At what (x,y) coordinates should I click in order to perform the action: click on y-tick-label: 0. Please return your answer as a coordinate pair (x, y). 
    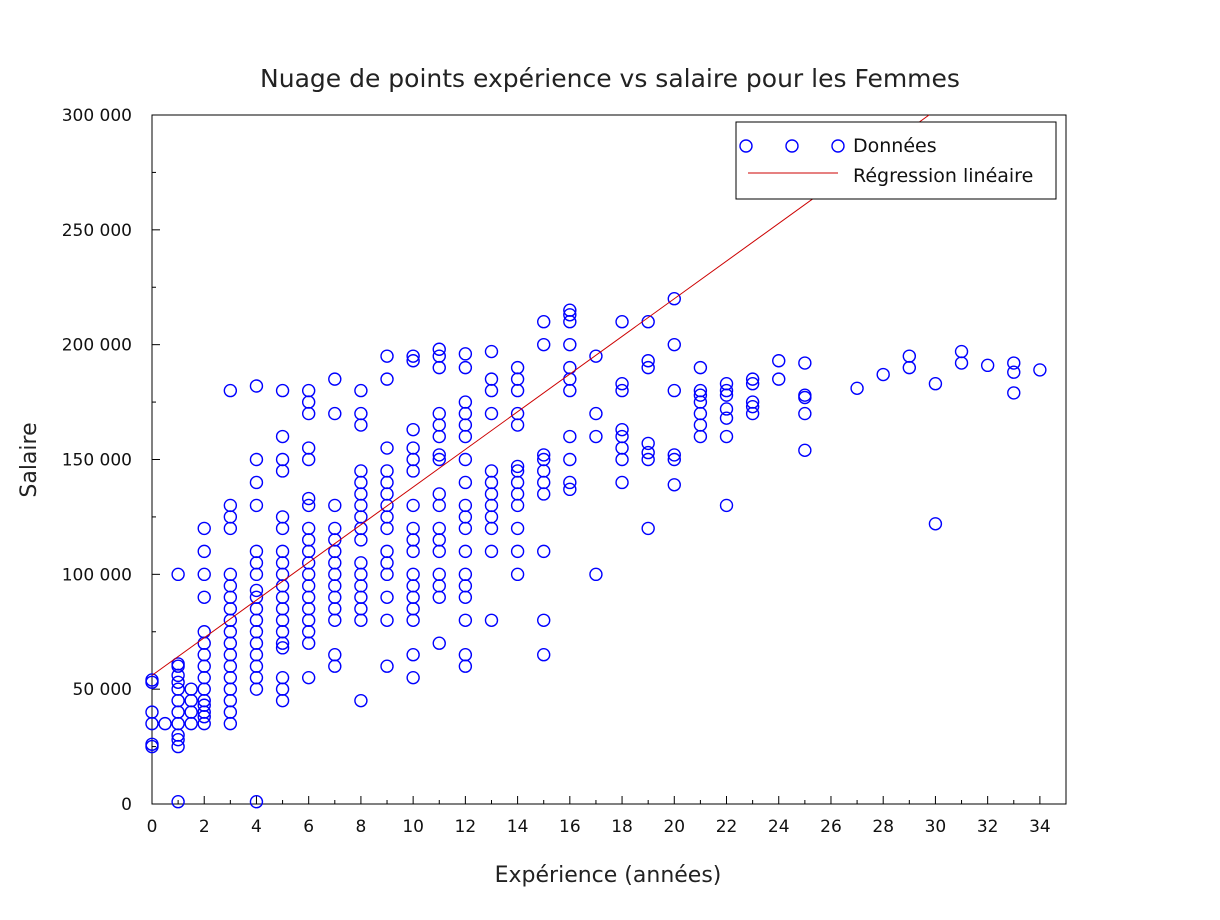
    Looking at the image, I should click on (126, 805).